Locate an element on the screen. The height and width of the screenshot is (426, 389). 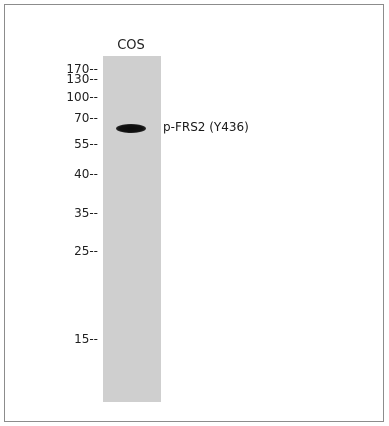
protein-band is located at coordinates (131, 128).